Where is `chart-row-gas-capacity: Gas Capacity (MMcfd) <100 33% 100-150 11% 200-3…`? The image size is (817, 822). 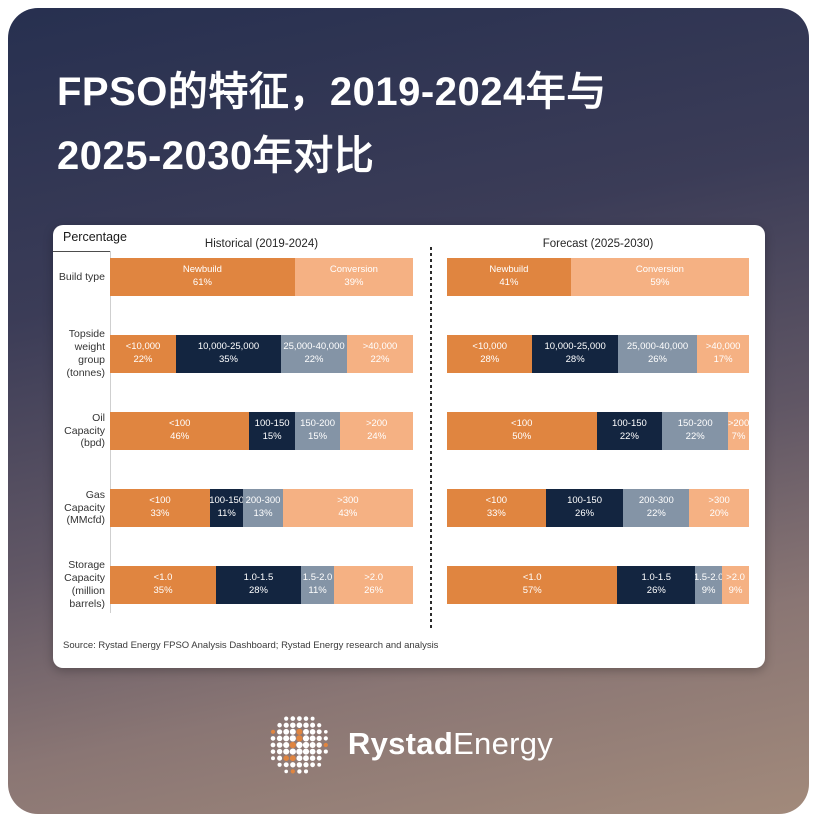
chart-row-gas-capacity: Gas Capacity (MMcfd) <100 33% 100-150 11% 200-3… is located at coordinates (409, 508).